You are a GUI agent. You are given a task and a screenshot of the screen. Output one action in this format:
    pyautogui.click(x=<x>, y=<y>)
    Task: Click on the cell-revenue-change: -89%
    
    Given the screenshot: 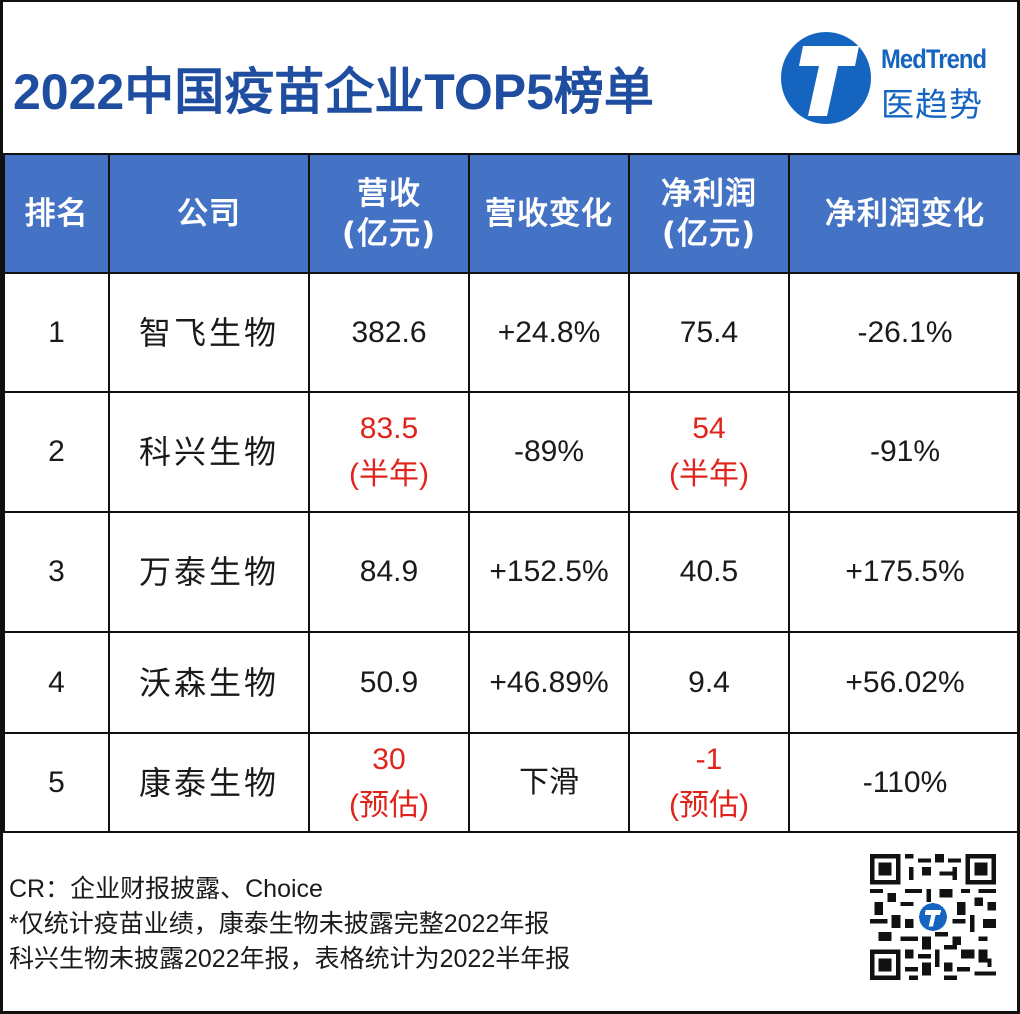 What is the action you would take?
    pyautogui.click(x=549, y=452)
    